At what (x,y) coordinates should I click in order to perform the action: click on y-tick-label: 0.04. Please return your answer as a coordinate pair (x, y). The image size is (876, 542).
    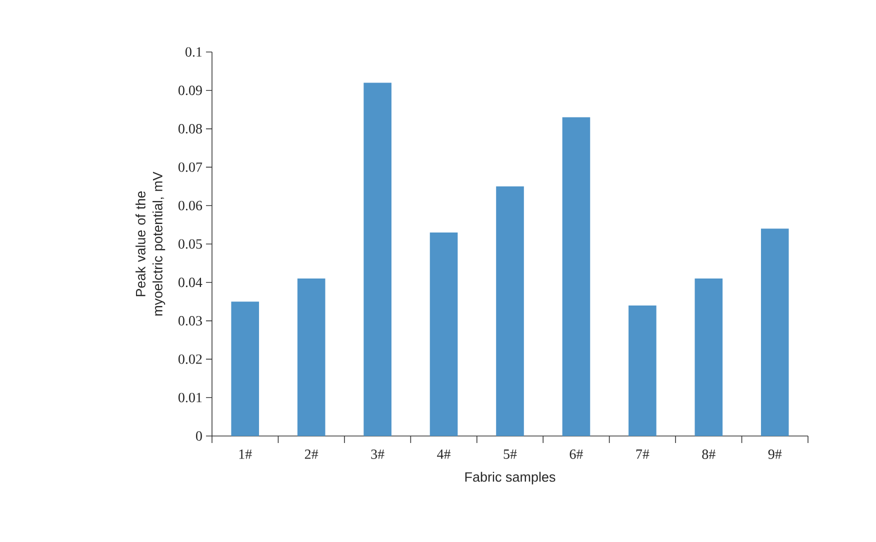
    Looking at the image, I should click on (190, 283).